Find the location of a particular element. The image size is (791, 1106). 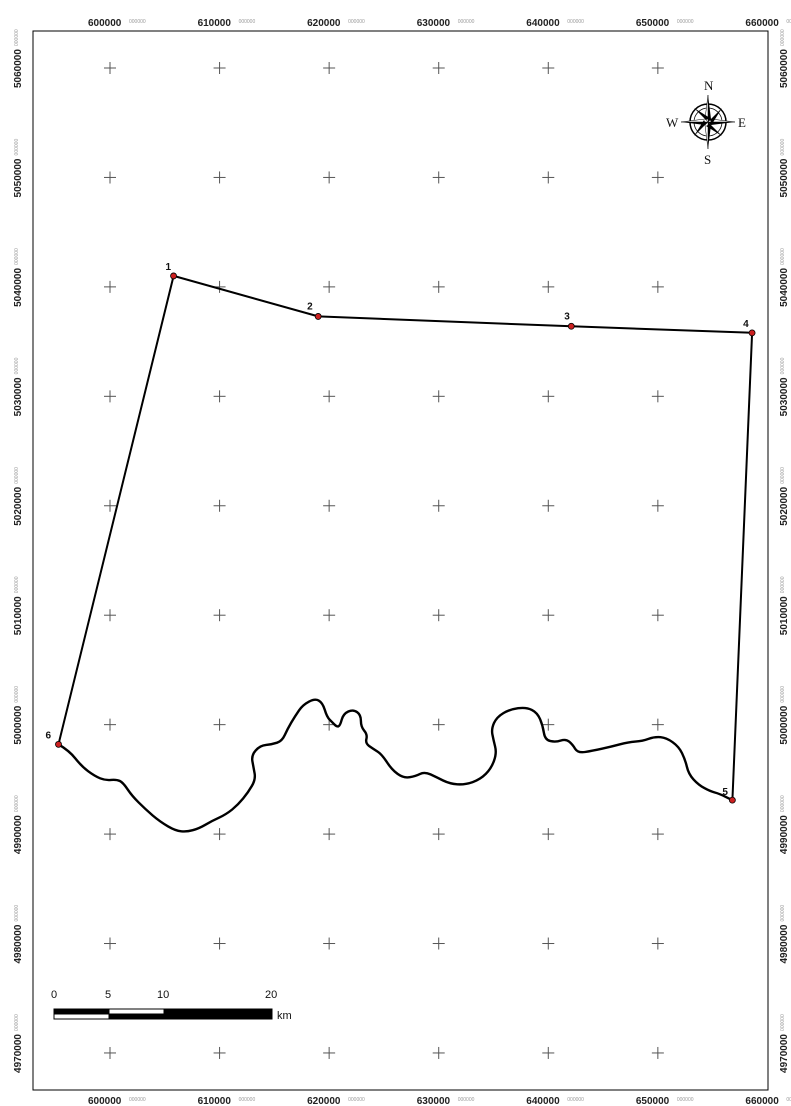

scale-label-0: 0 is located at coordinates (54, 995).